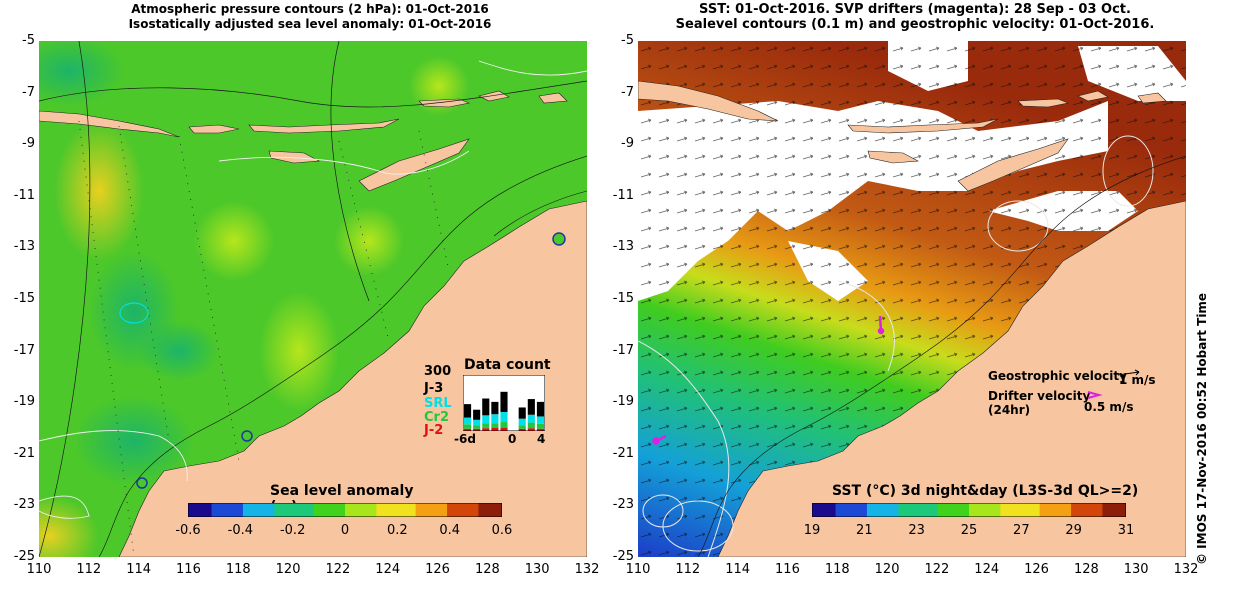 The width and height of the screenshot is (1250, 590). Describe the element at coordinates (139, 569) in the screenshot. I see `left-x-tick: 114` at that location.